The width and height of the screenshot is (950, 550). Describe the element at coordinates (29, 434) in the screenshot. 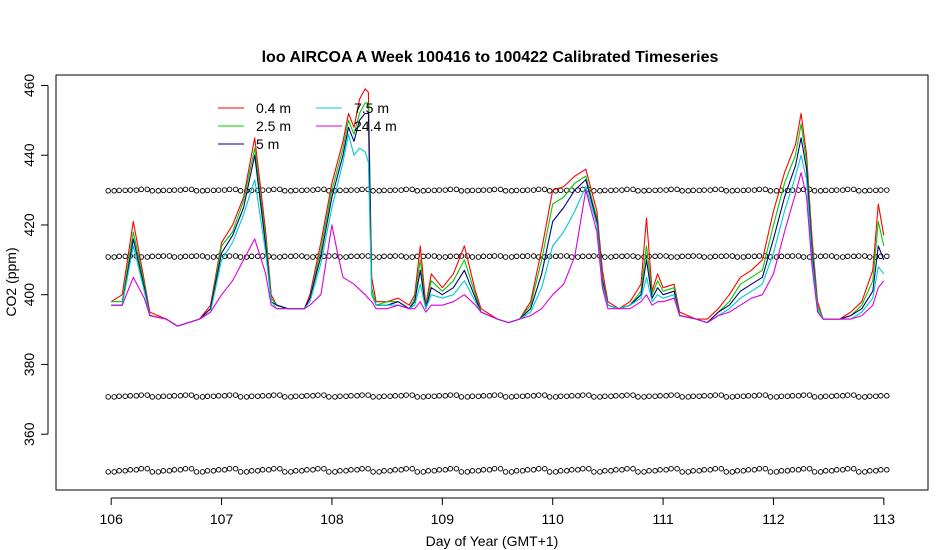

I see `y-tick-label: 360` at that location.